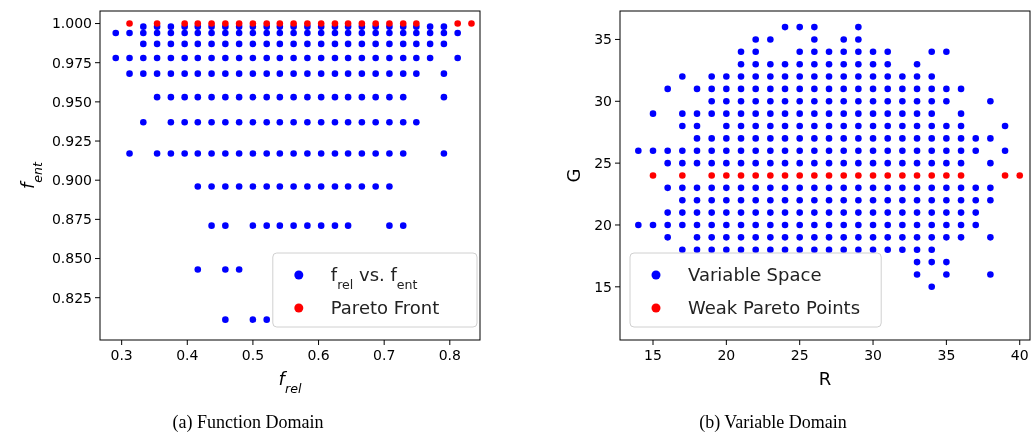  Describe the element at coordinates (187, 355) in the screenshot. I see `x-tick-label: 0.4` at that location.